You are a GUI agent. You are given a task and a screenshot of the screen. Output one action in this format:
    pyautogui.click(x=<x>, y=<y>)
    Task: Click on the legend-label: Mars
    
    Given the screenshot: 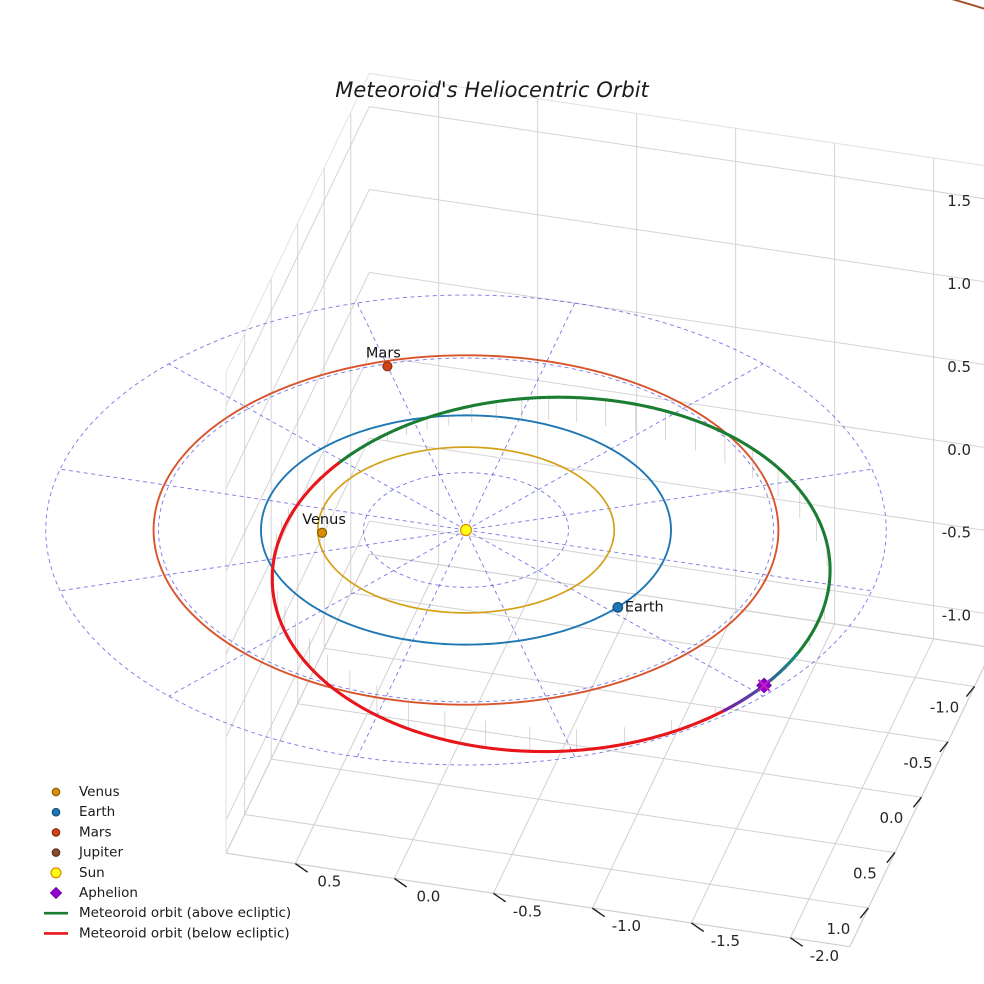 What is the action you would take?
    pyautogui.click(x=95, y=832)
    